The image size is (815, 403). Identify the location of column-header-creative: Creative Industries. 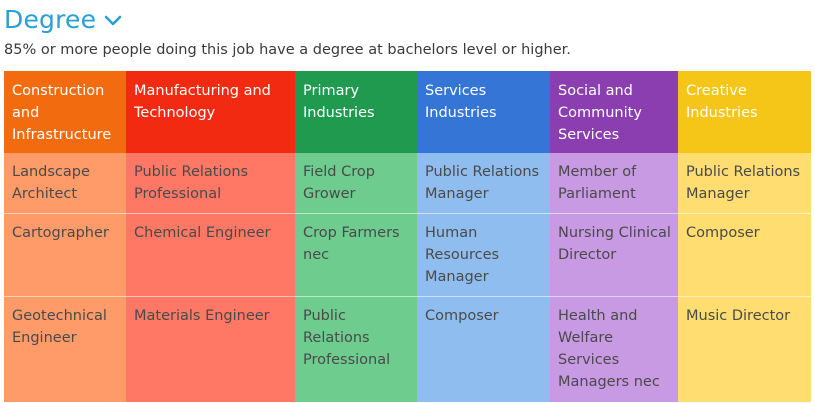
(744, 112).